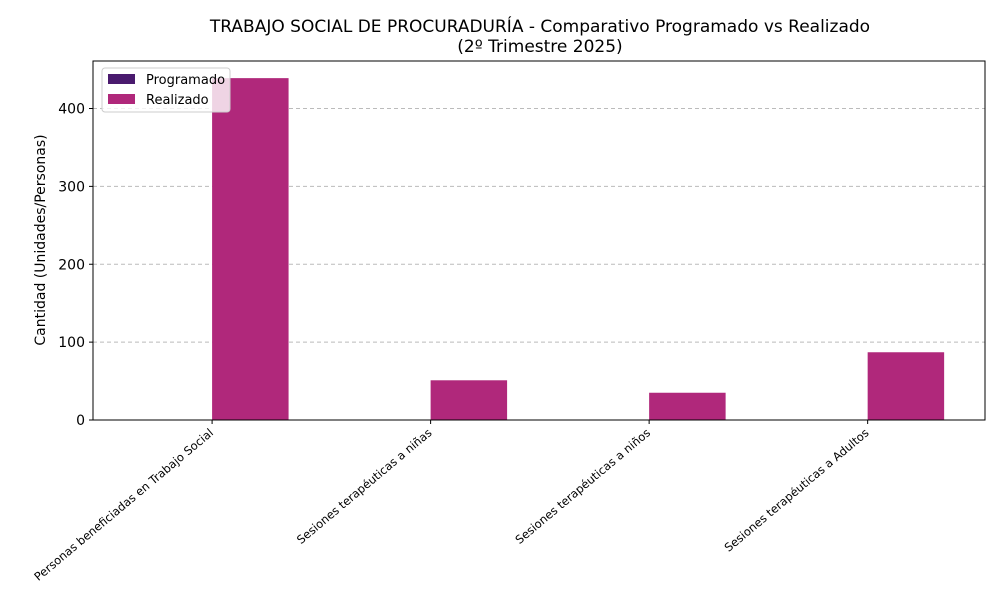 This screenshot has height=604, width=1000. Describe the element at coordinates (41, 239) in the screenshot. I see `y-axis-label: Cantidad (Unidades/Personas)` at that location.